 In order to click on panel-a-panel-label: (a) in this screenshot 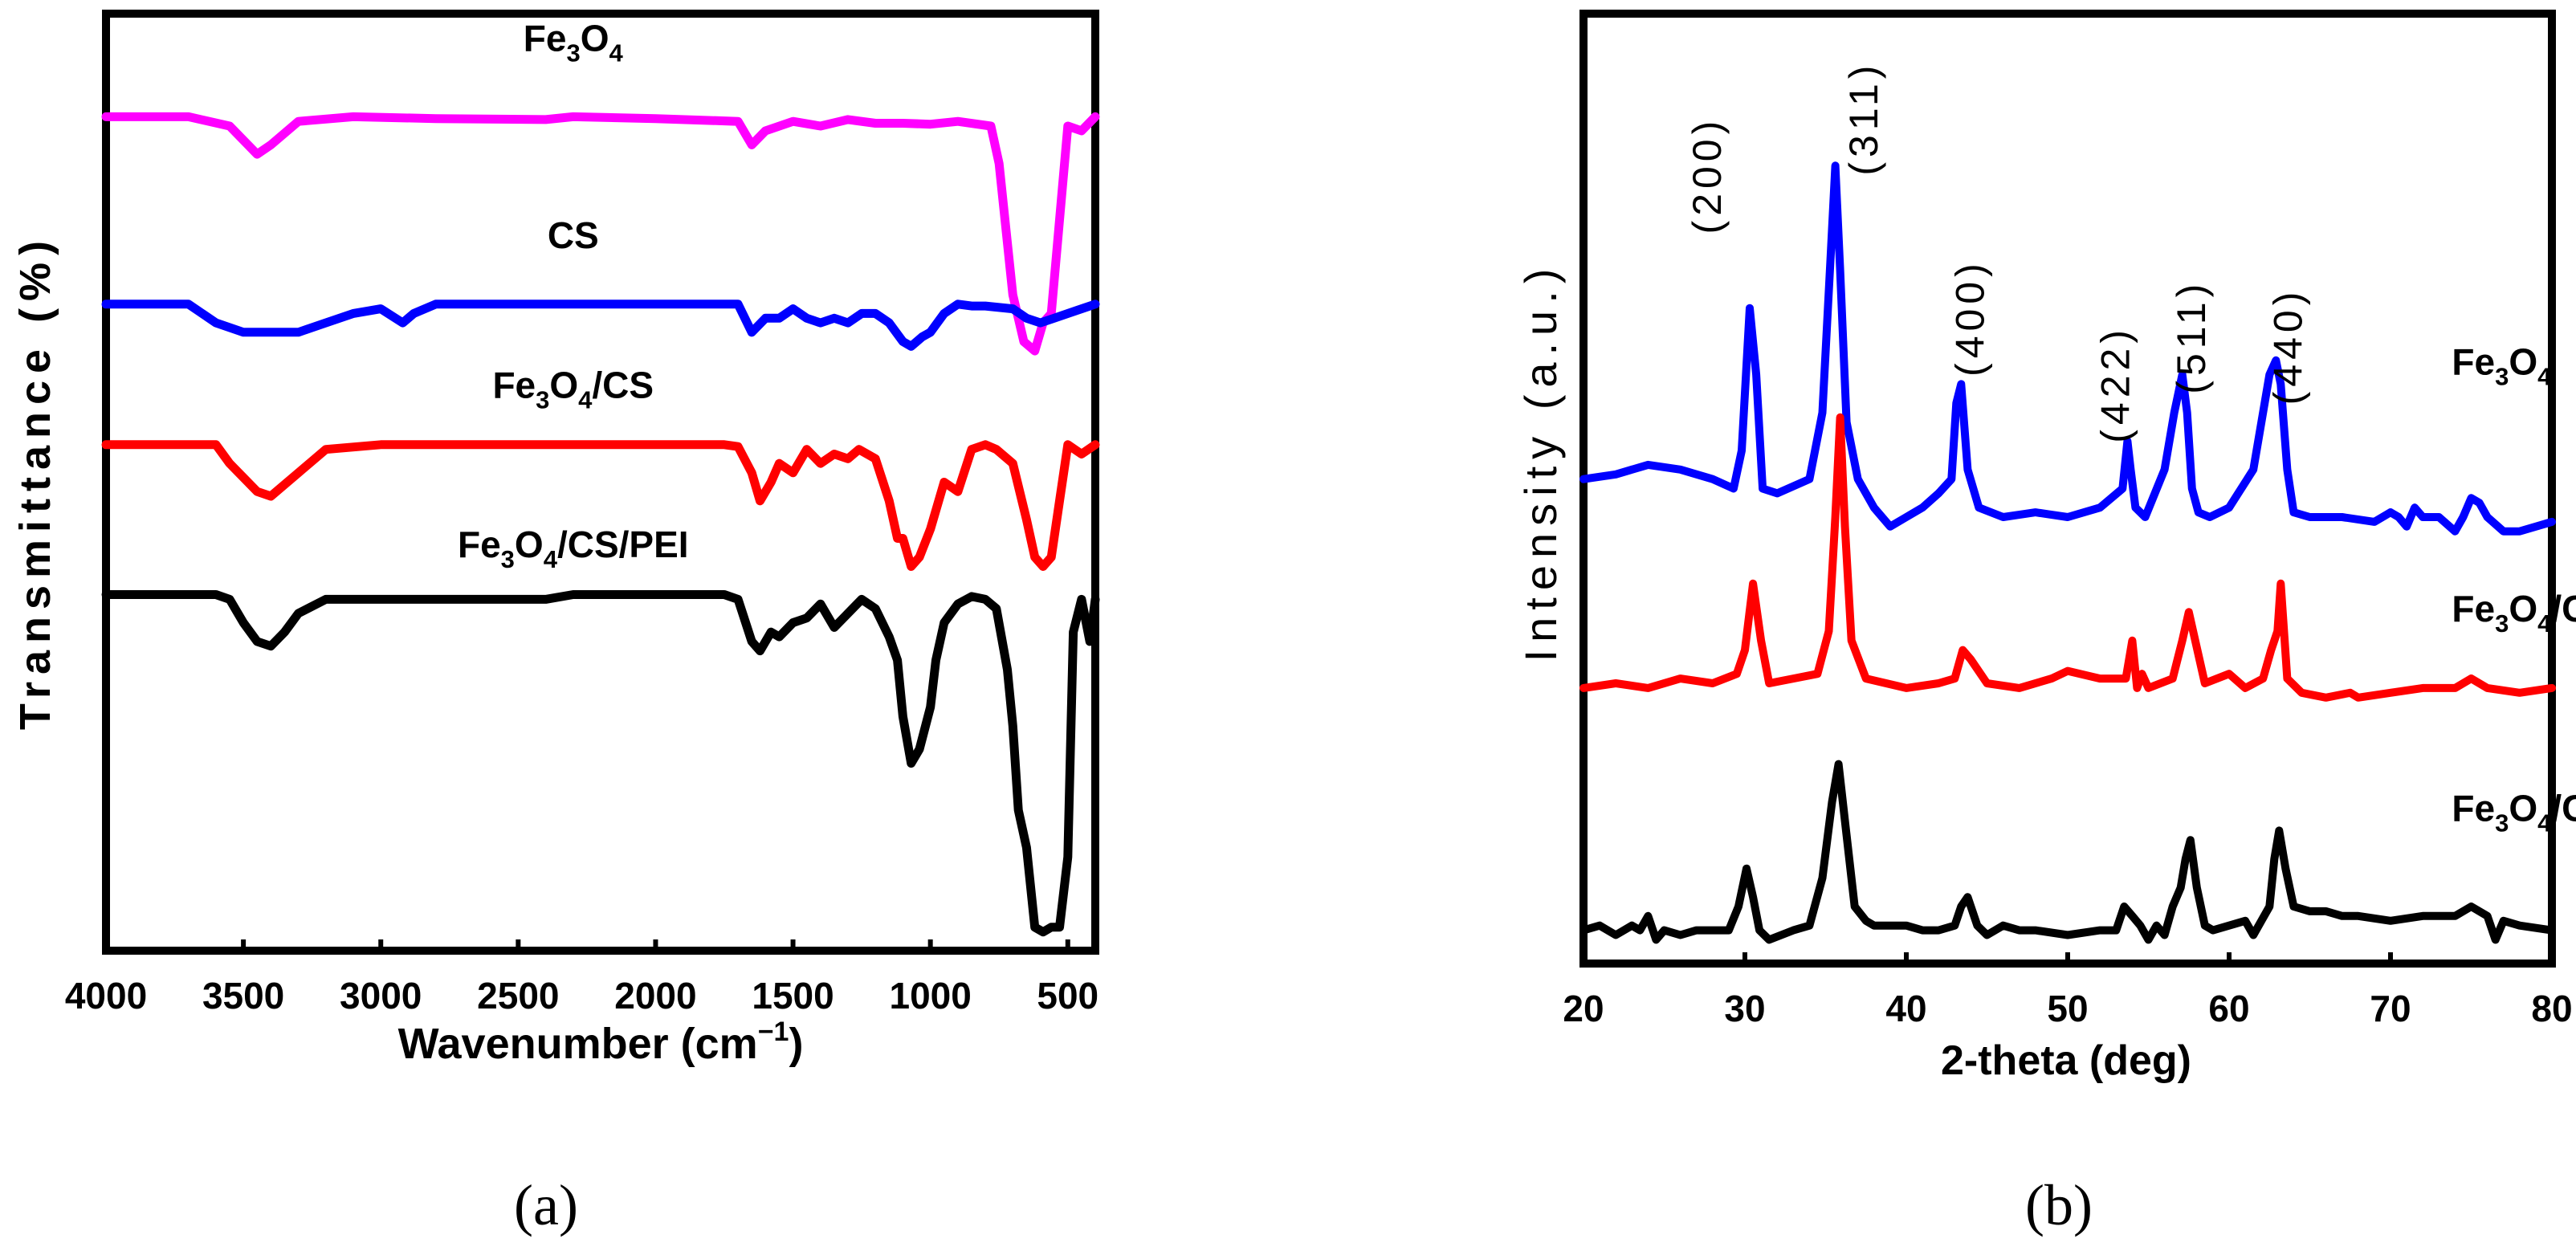, I will do `click(546, 1205)`.